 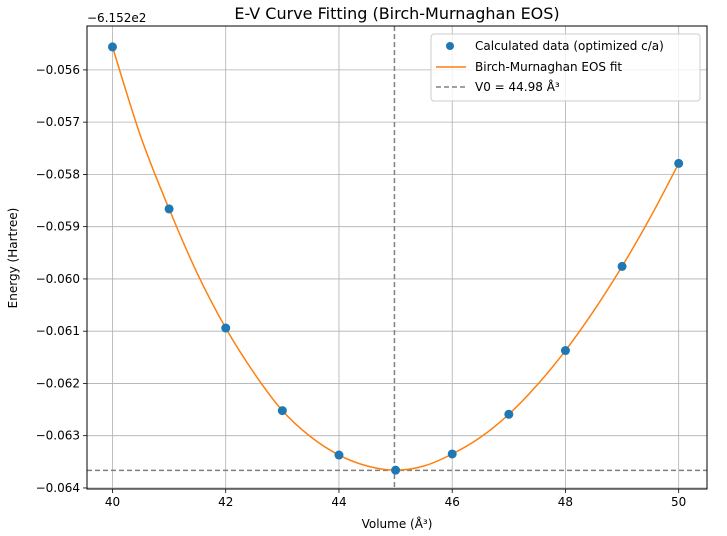 What do you see at coordinates (450, 46) in the screenshot?
I see `legend-marker-calculated-data` at bounding box center [450, 46].